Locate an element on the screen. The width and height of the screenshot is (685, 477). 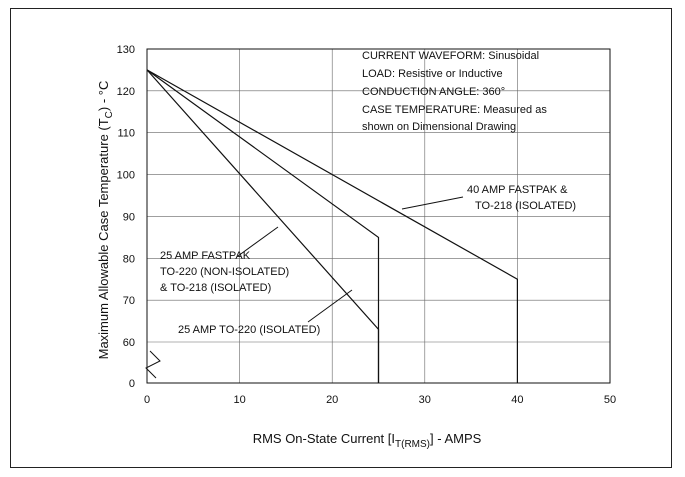
x-tick-label: 0 is located at coordinates (147, 400).